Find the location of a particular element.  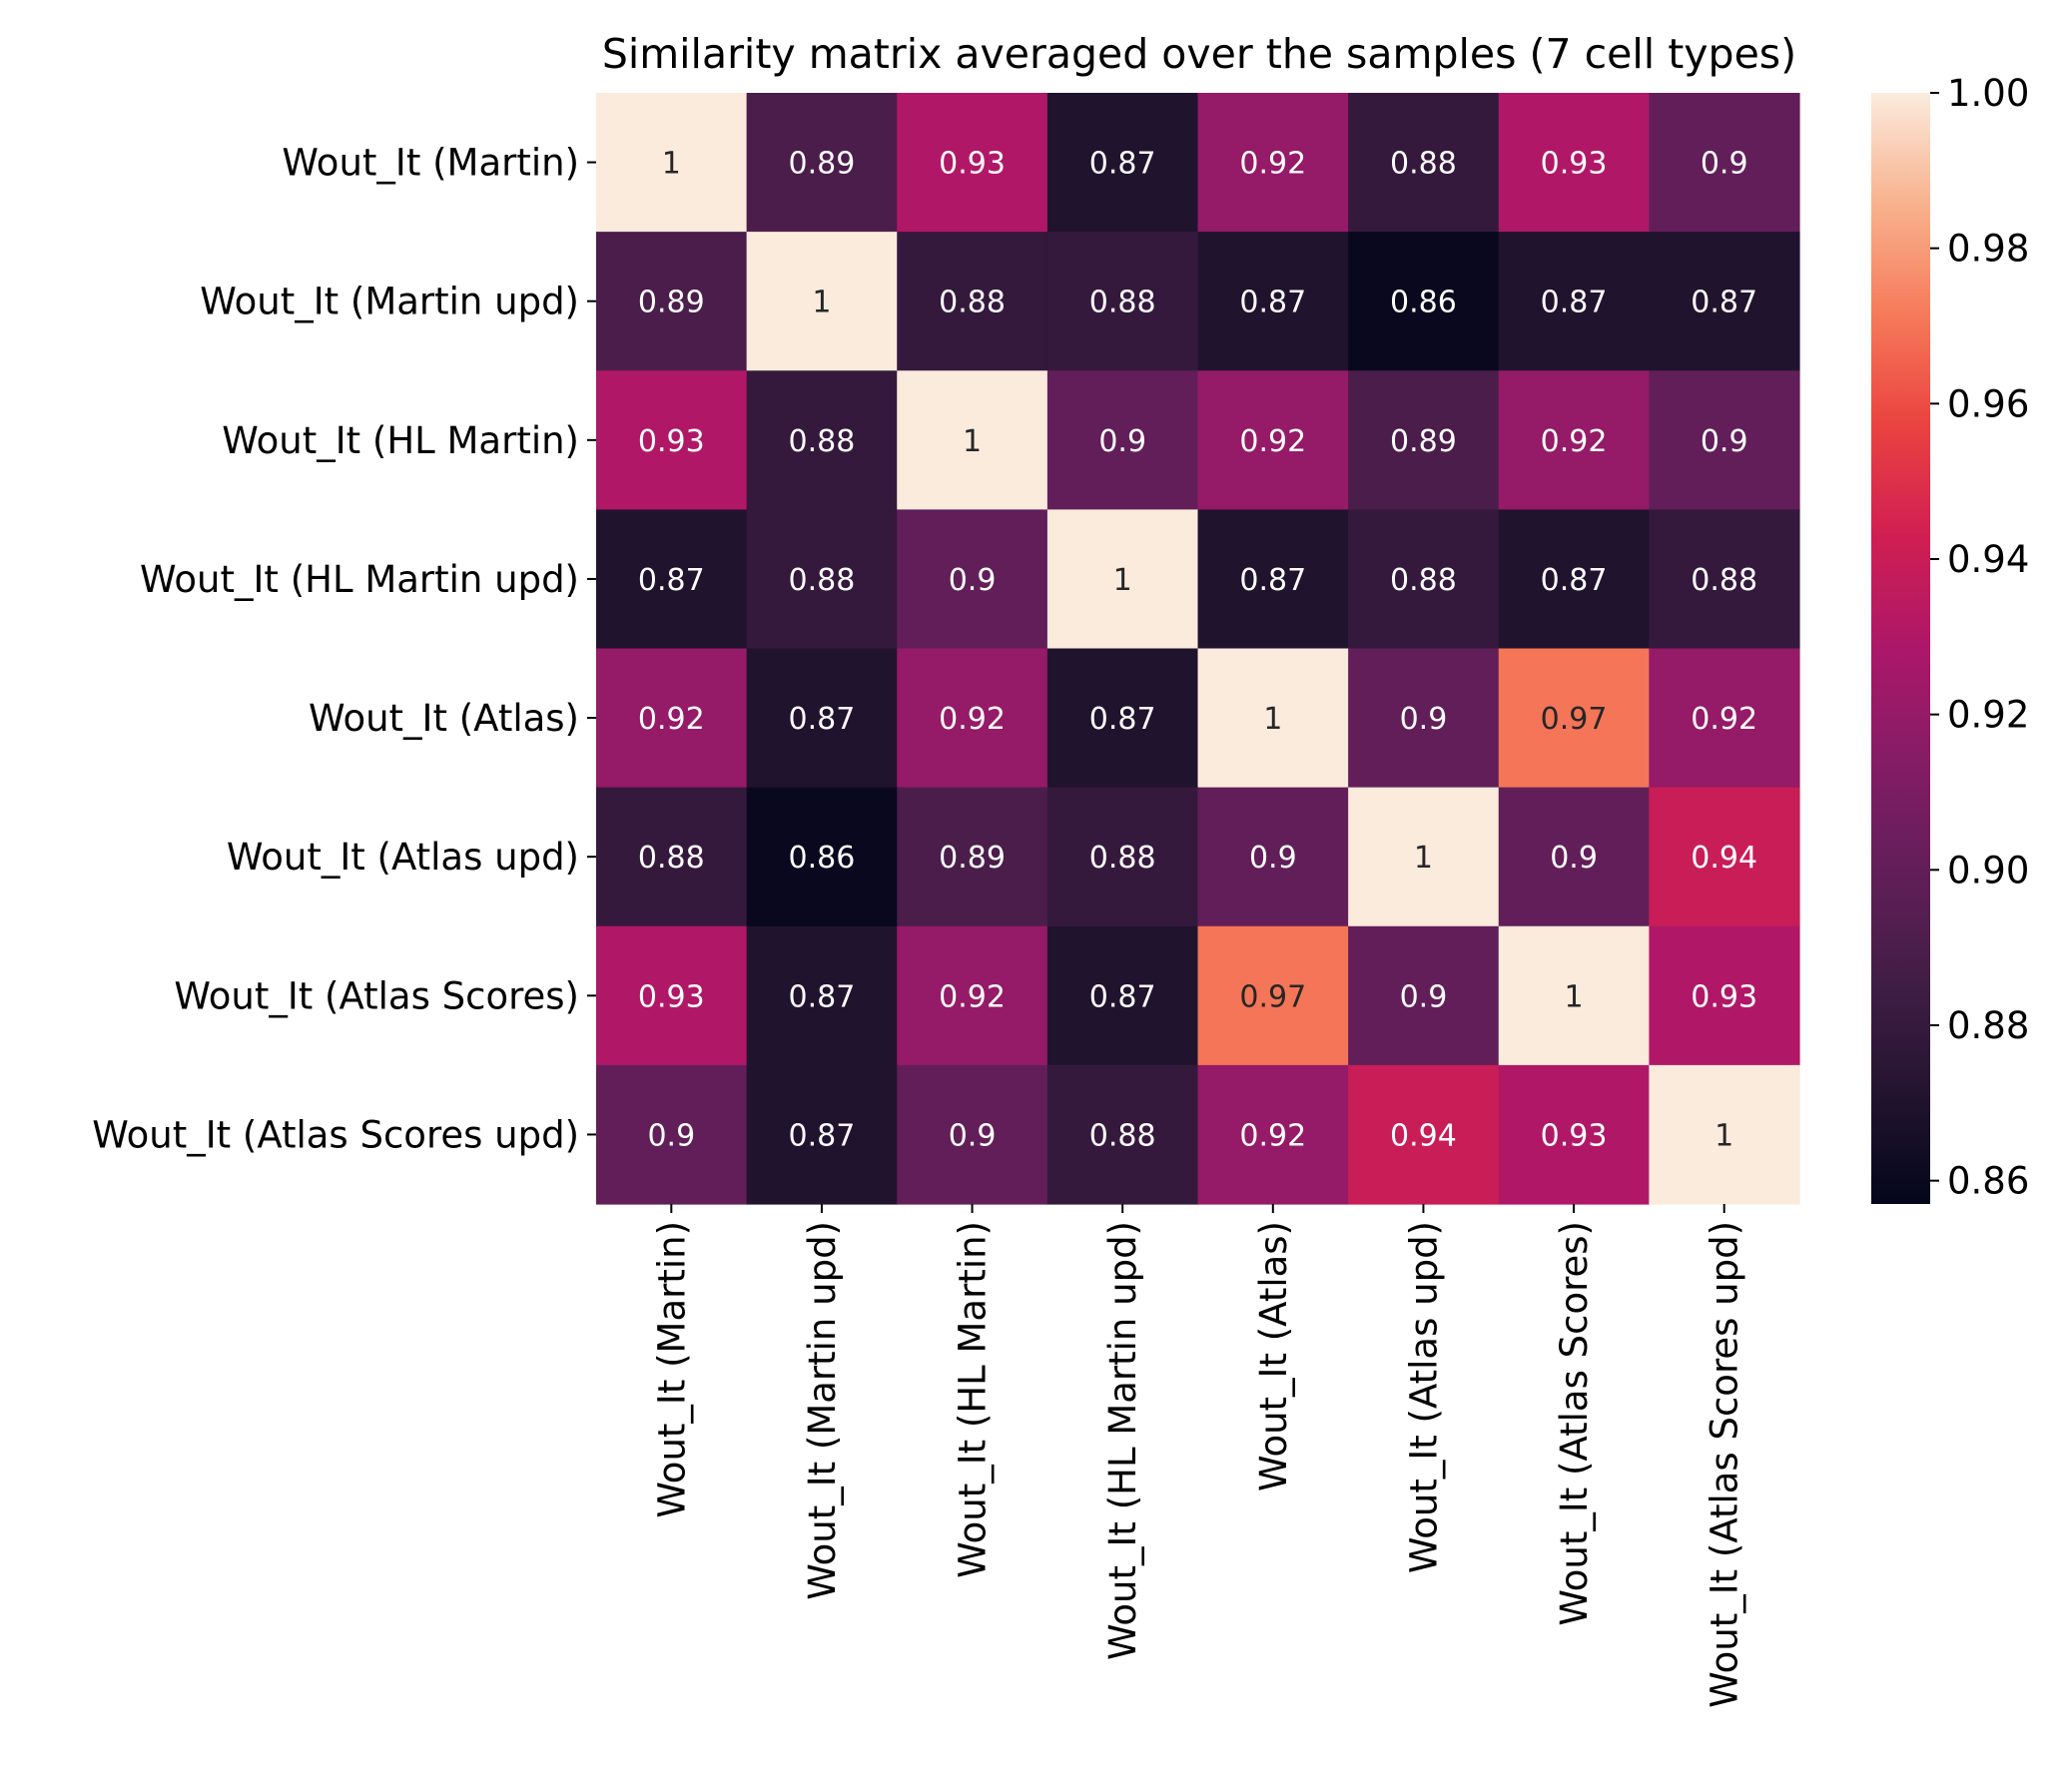

colorbar: 0.86 0.88 0.90 0.92 0.94 0.96 0.98 1.00 is located at coordinates (1950, 638).